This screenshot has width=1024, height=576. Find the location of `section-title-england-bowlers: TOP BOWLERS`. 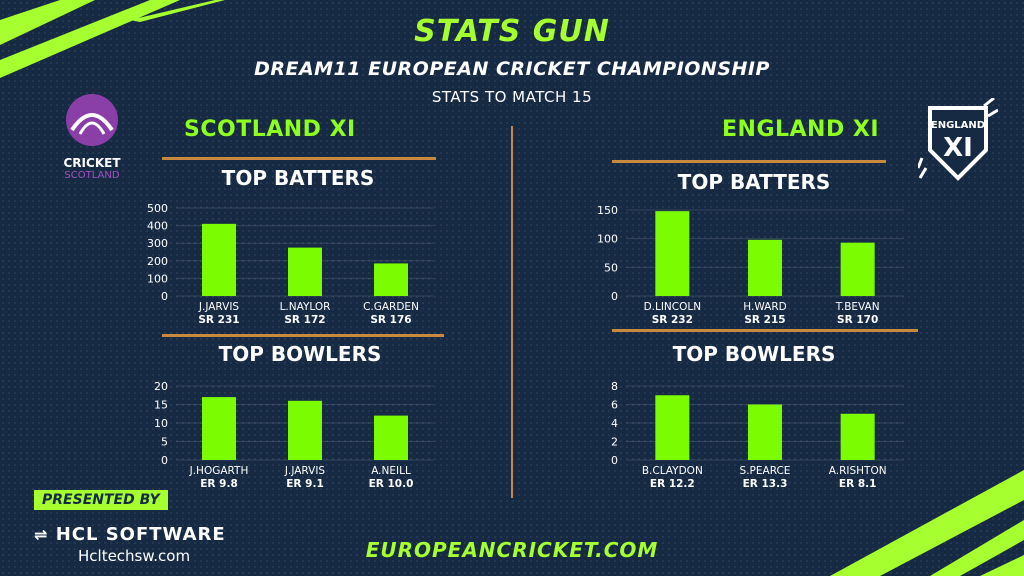

section-title-england-bowlers: TOP BOWLERS is located at coordinates (754, 354).